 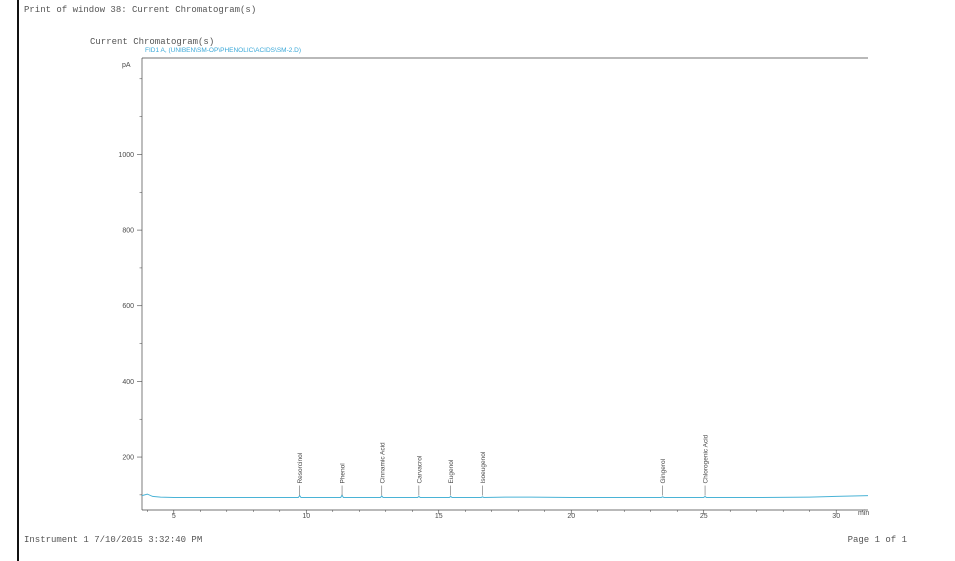 What do you see at coordinates (451, 471) in the screenshot?
I see `peak-label: Eugenol` at bounding box center [451, 471].